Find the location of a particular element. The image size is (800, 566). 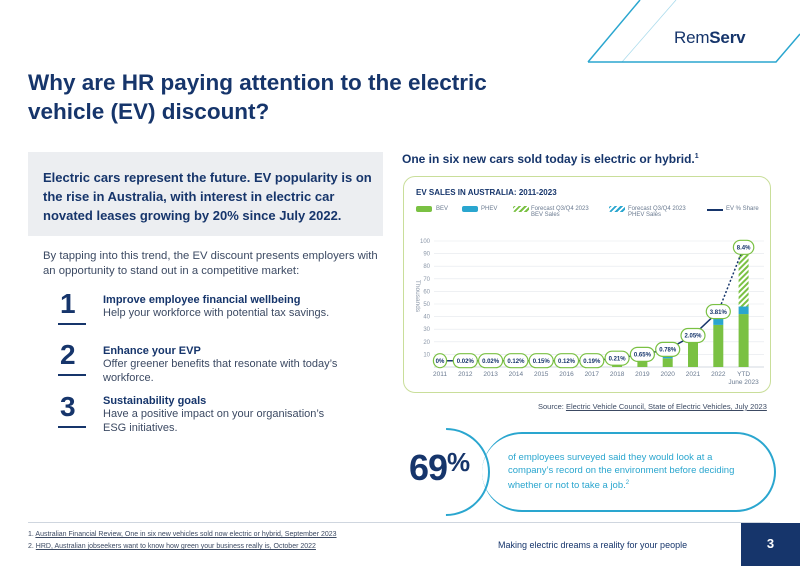

ev-share-label: 0.19% is located at coordinates (592, 362).